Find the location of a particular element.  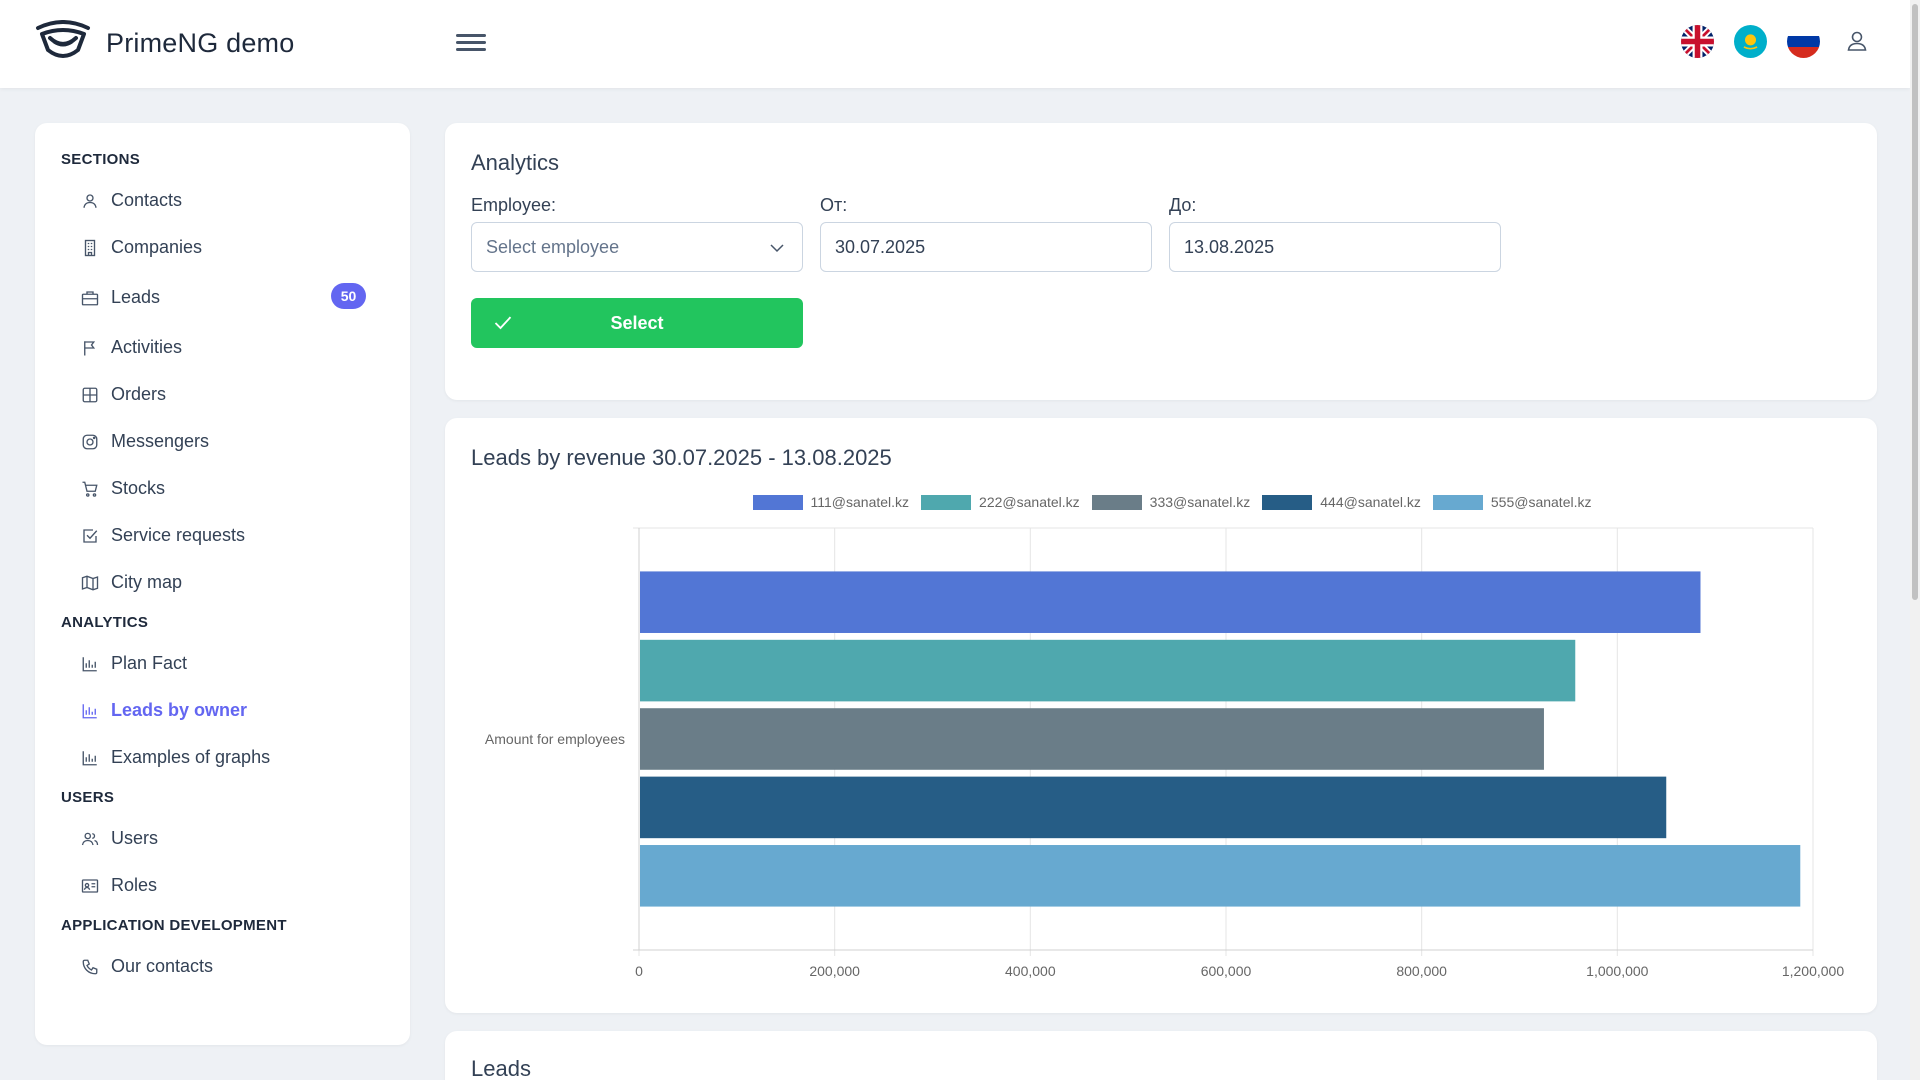

menu-toggle-button is located at coordinates (471, 44).